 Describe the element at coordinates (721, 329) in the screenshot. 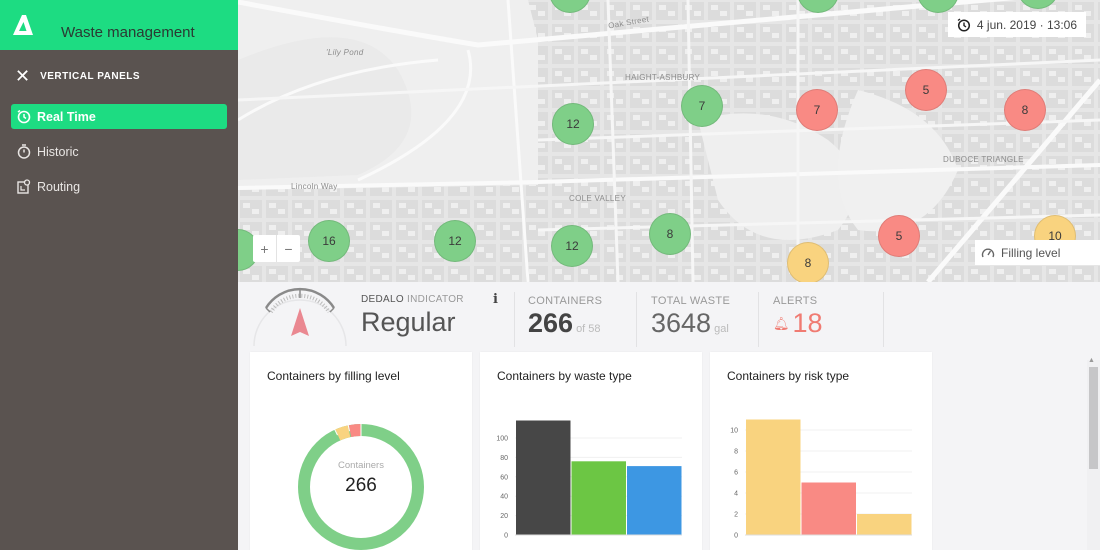

I see `kpi-unit: gal` at that location.